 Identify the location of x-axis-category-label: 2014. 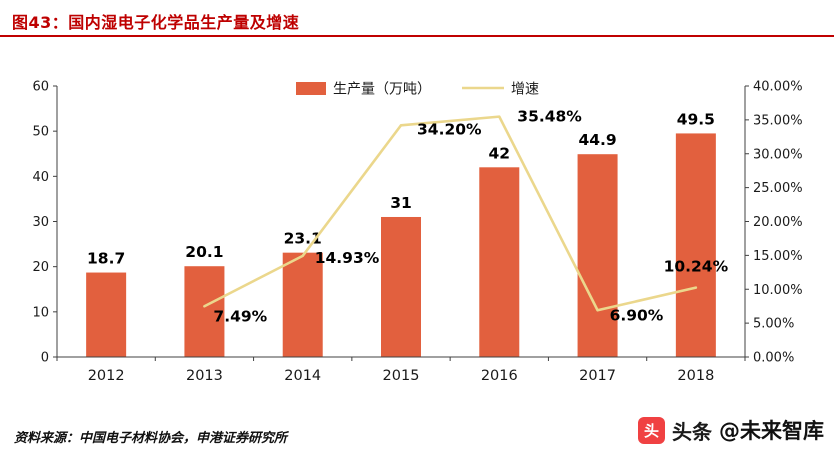
(302, 376).